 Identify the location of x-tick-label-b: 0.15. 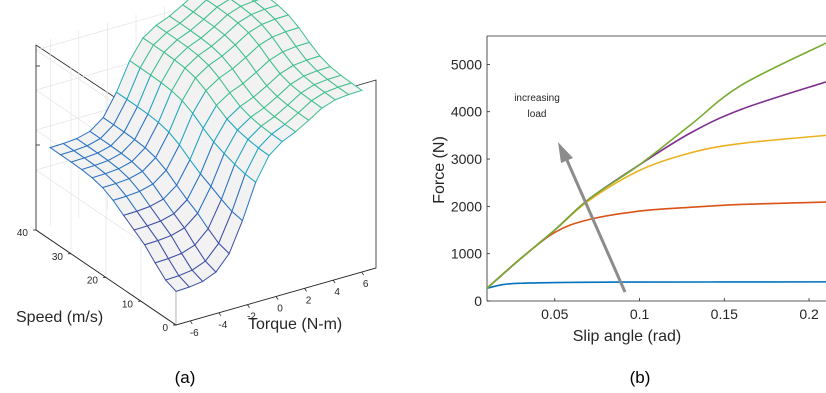
(724, 314).